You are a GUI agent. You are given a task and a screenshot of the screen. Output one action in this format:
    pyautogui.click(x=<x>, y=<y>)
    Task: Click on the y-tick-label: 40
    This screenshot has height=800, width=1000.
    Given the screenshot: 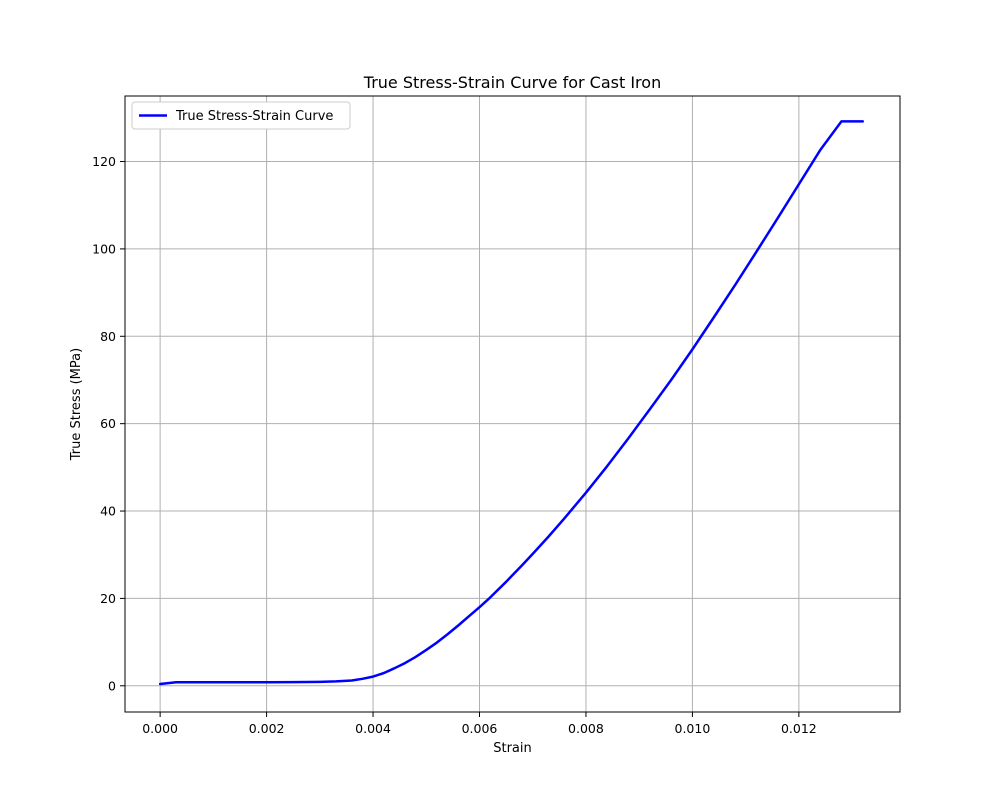 What is the action you would take?
    pyautogui.click(x=108, y=511)
    